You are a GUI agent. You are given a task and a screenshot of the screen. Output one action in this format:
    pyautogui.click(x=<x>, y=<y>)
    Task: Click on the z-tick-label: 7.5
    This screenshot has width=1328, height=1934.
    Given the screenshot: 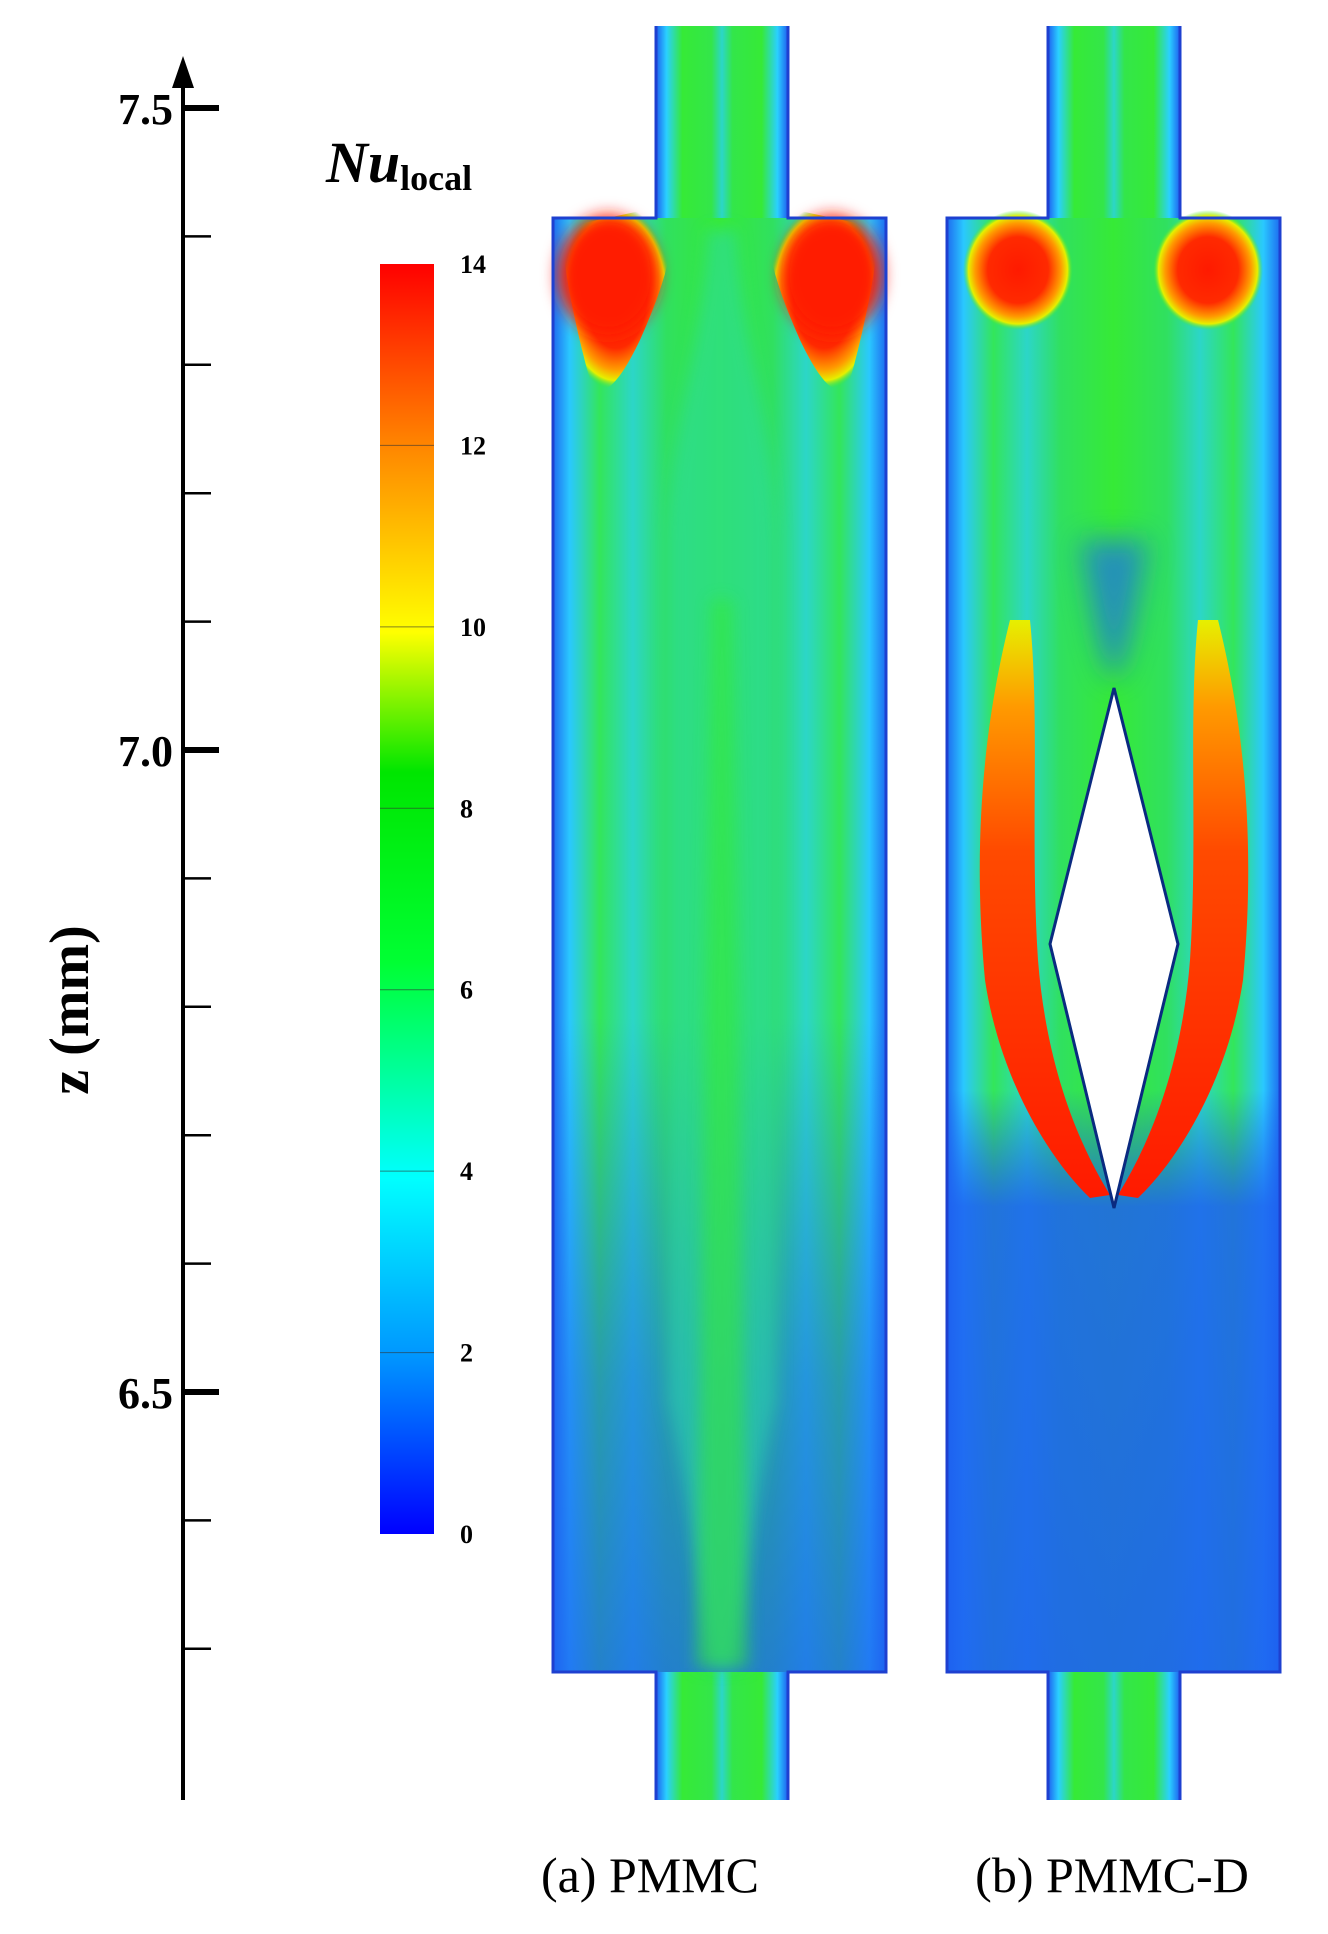 What is the action you would take?
    pyautogui.click(x=145, y=109)
    